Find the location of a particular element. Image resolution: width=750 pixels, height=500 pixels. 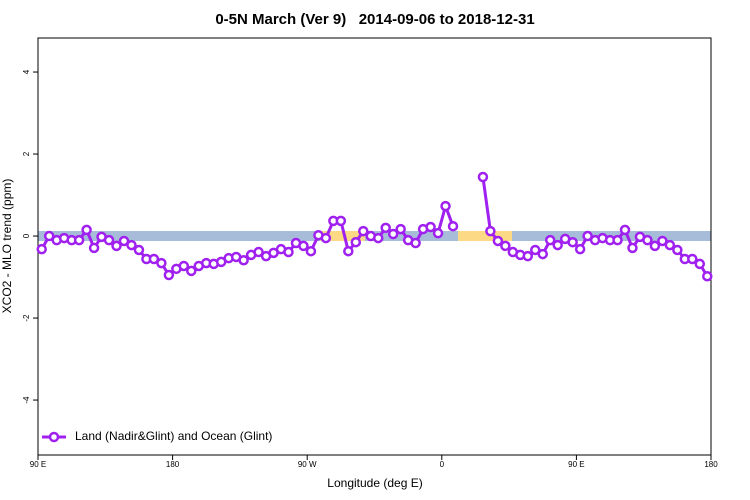

legend: Land (Nadir&Glint) and Ocean (Glint) is located at coordinates (157, 436).